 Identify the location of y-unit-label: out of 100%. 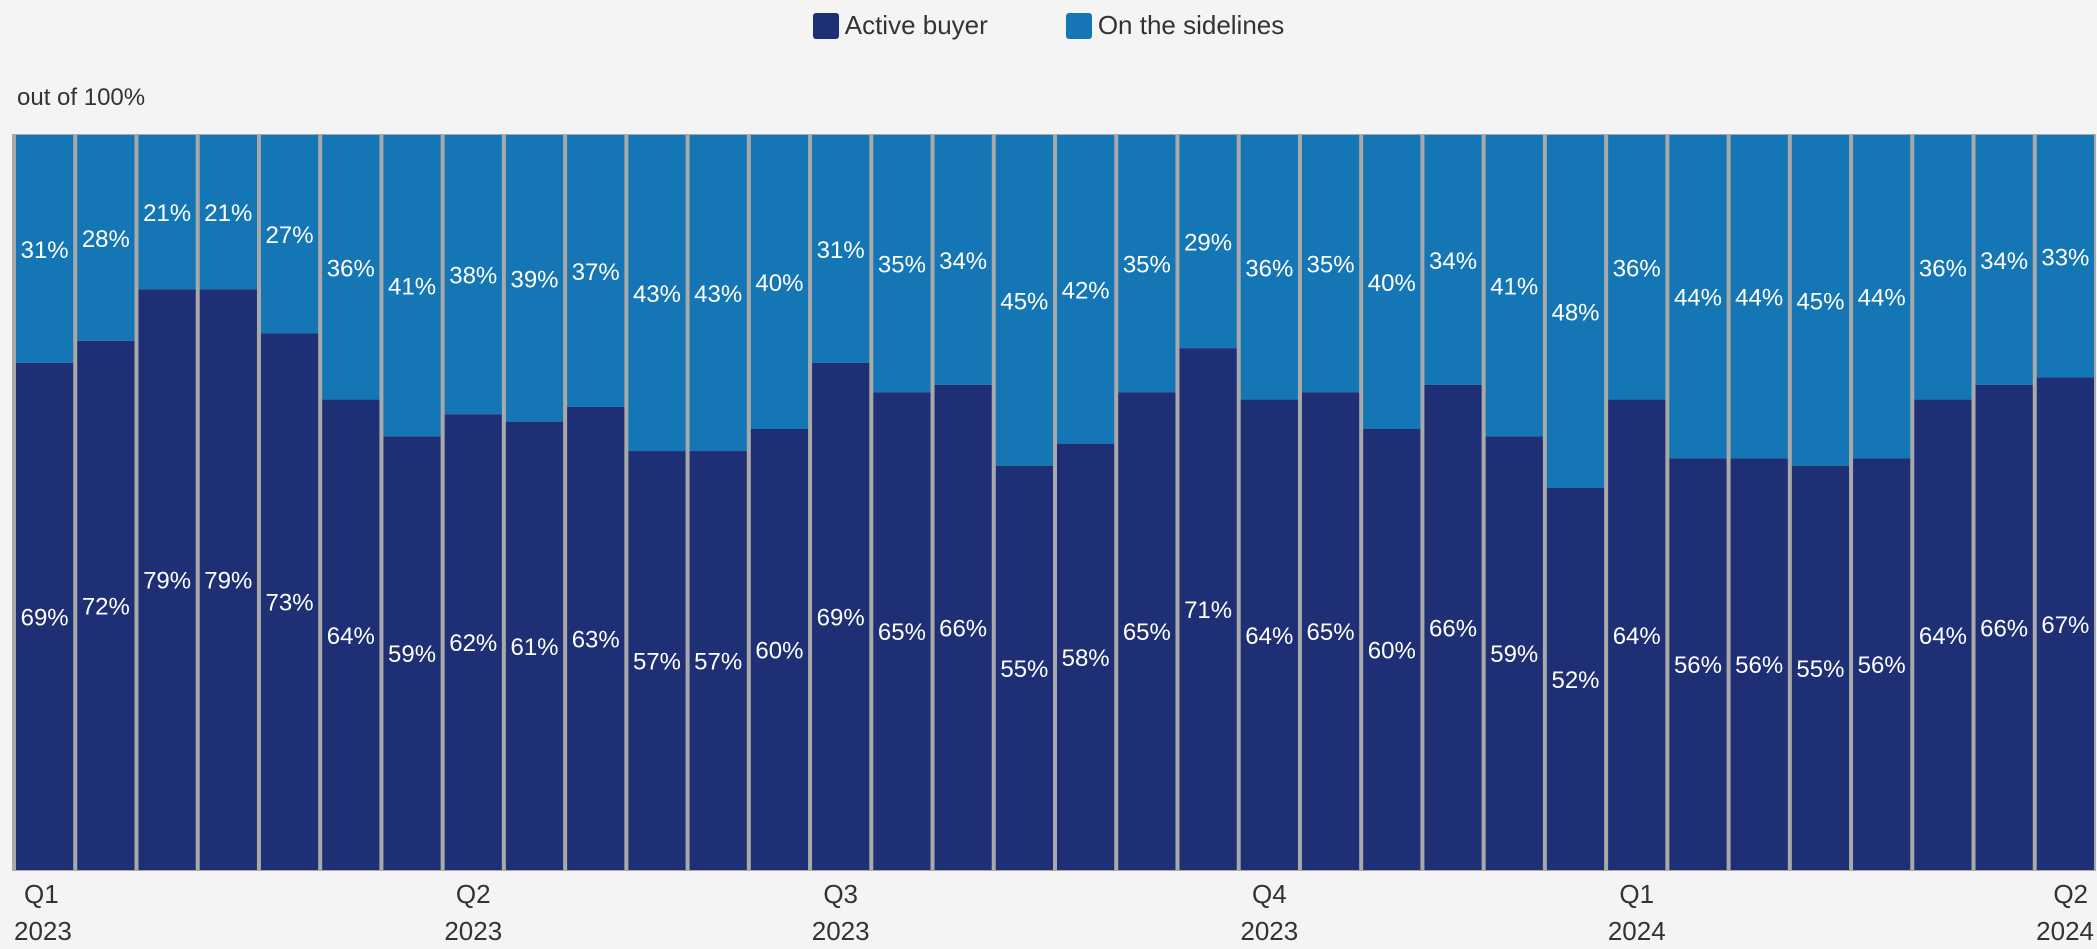
(81, 97).